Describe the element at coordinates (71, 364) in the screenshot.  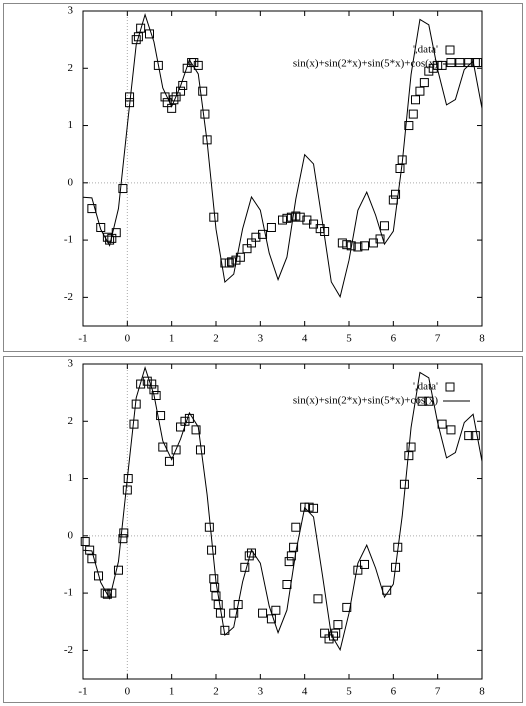
I see `y-tick-label: 3` at that location.